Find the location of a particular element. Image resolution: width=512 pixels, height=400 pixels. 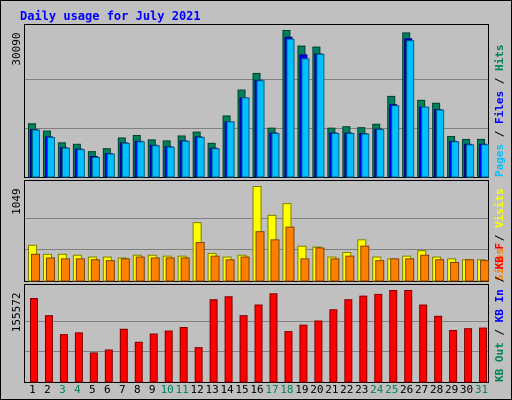

panel-bottom-max-label: 155572 is located at coordinates (16, 313).